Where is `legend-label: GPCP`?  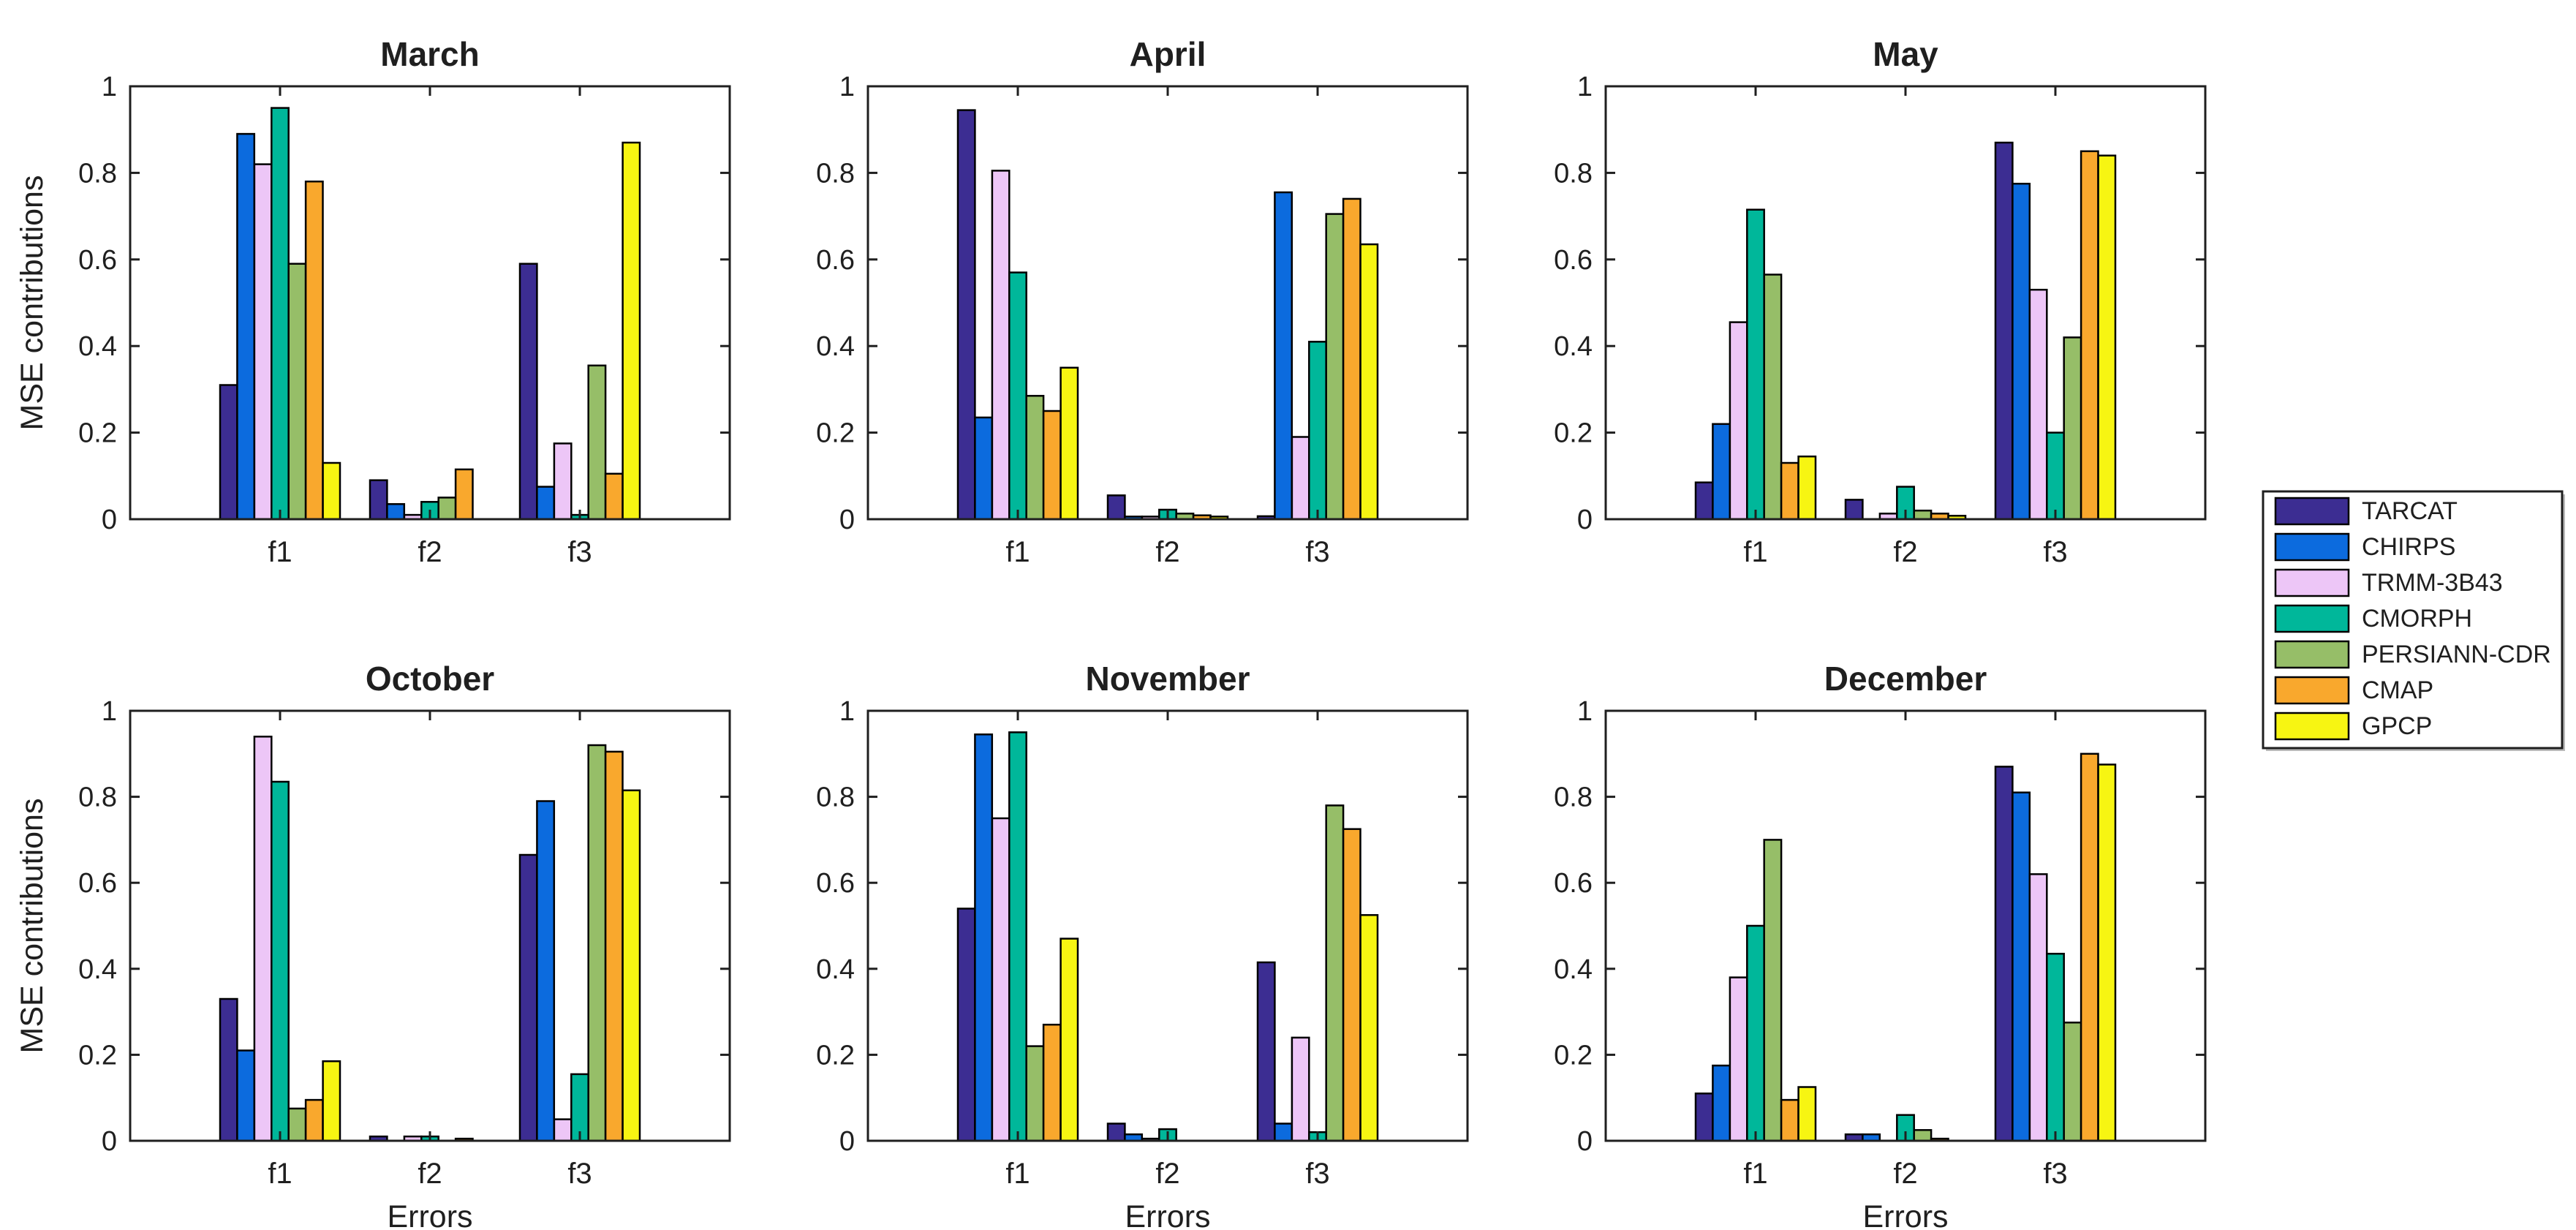
legend-label: GPCP is located at coordinates (2397, 726).